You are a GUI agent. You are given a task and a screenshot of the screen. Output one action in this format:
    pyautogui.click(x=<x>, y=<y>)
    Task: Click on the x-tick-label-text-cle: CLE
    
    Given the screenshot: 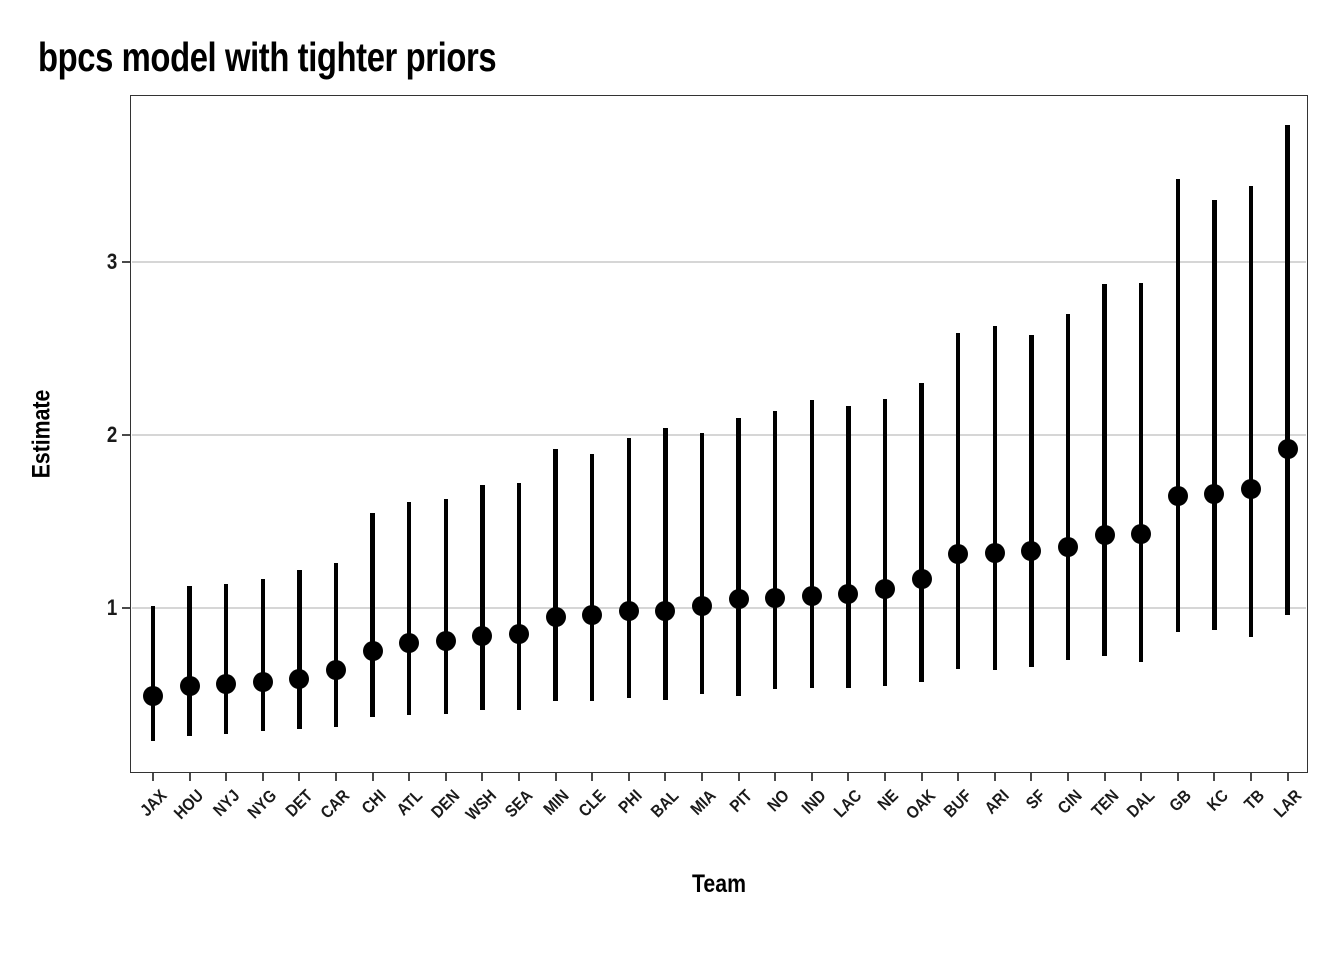 What is the action you would take?
    pyautogui.click(x=592, y=803)
    